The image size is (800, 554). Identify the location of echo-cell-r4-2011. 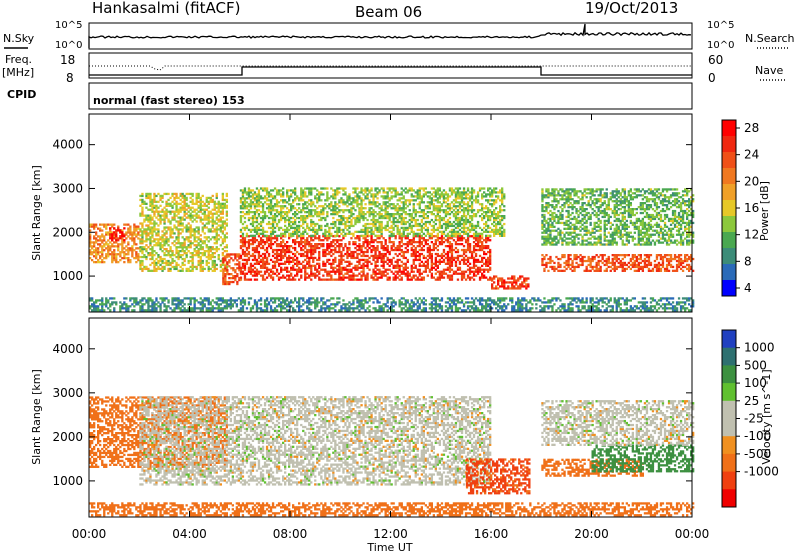
(339, 236).